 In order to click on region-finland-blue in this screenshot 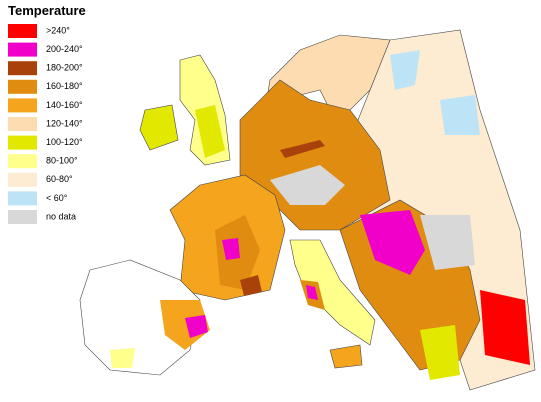, I will do `click(405, 70)`.